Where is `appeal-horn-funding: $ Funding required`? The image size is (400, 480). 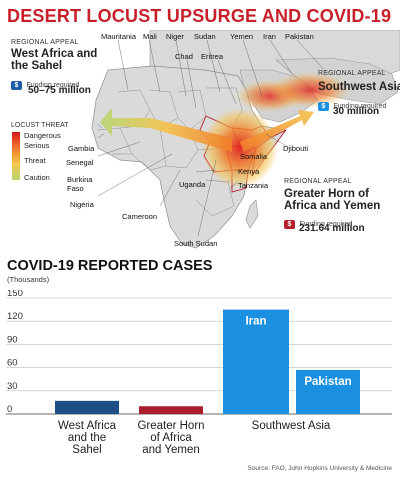 appeal-horn-funding: $ Funding required is located at coordinates (318, 222).